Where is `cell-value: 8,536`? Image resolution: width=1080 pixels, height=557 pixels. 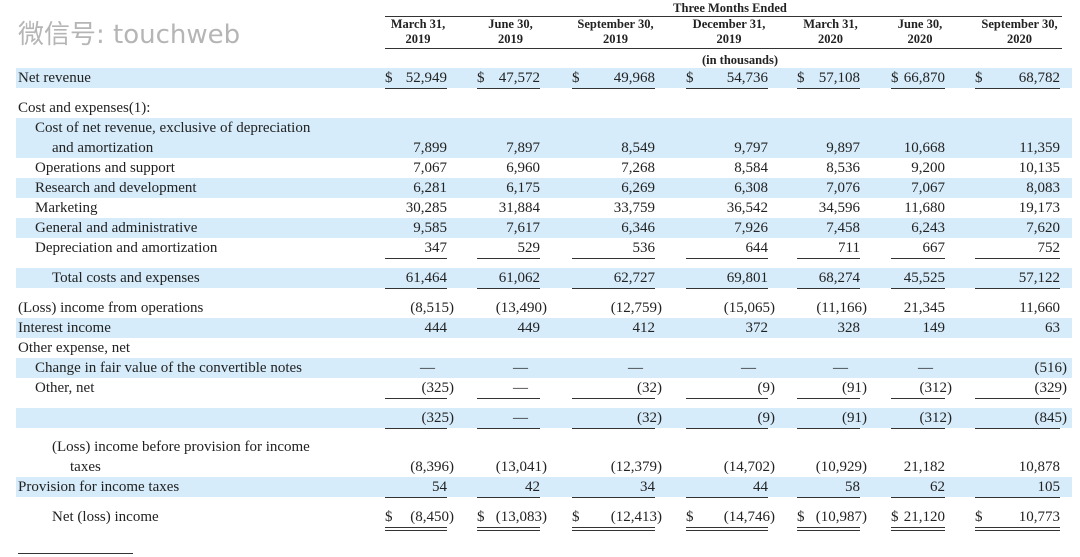
cell-value: 8,536 is located at coordinates (843, 168).